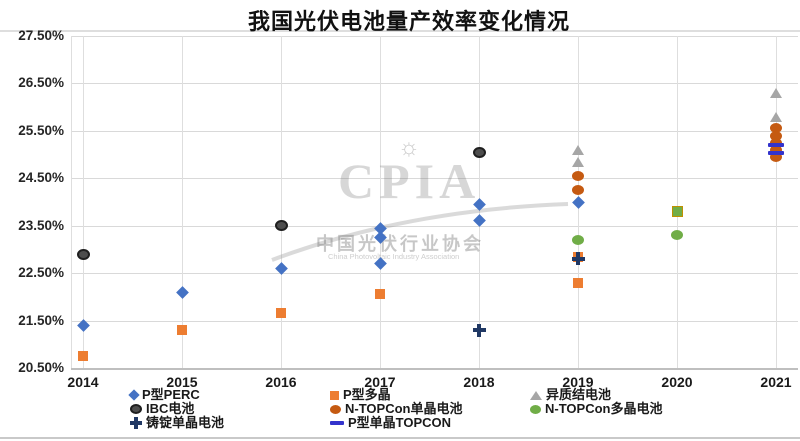 The width and height of the screenshot is (800, 441). What do you see at coordinates (185, 422) in the screenshot?
I see `legend-label: 铸锭单晶电池` at bounding box center [185, 422].